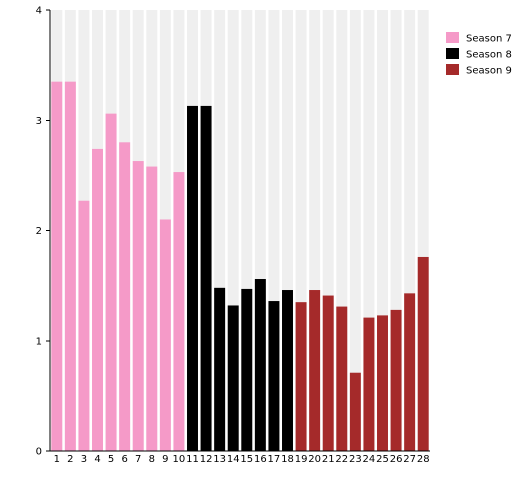  Describe the element at coordinates (489, 55) in the screenshot. I see `legend-label: Season 8` at that location.